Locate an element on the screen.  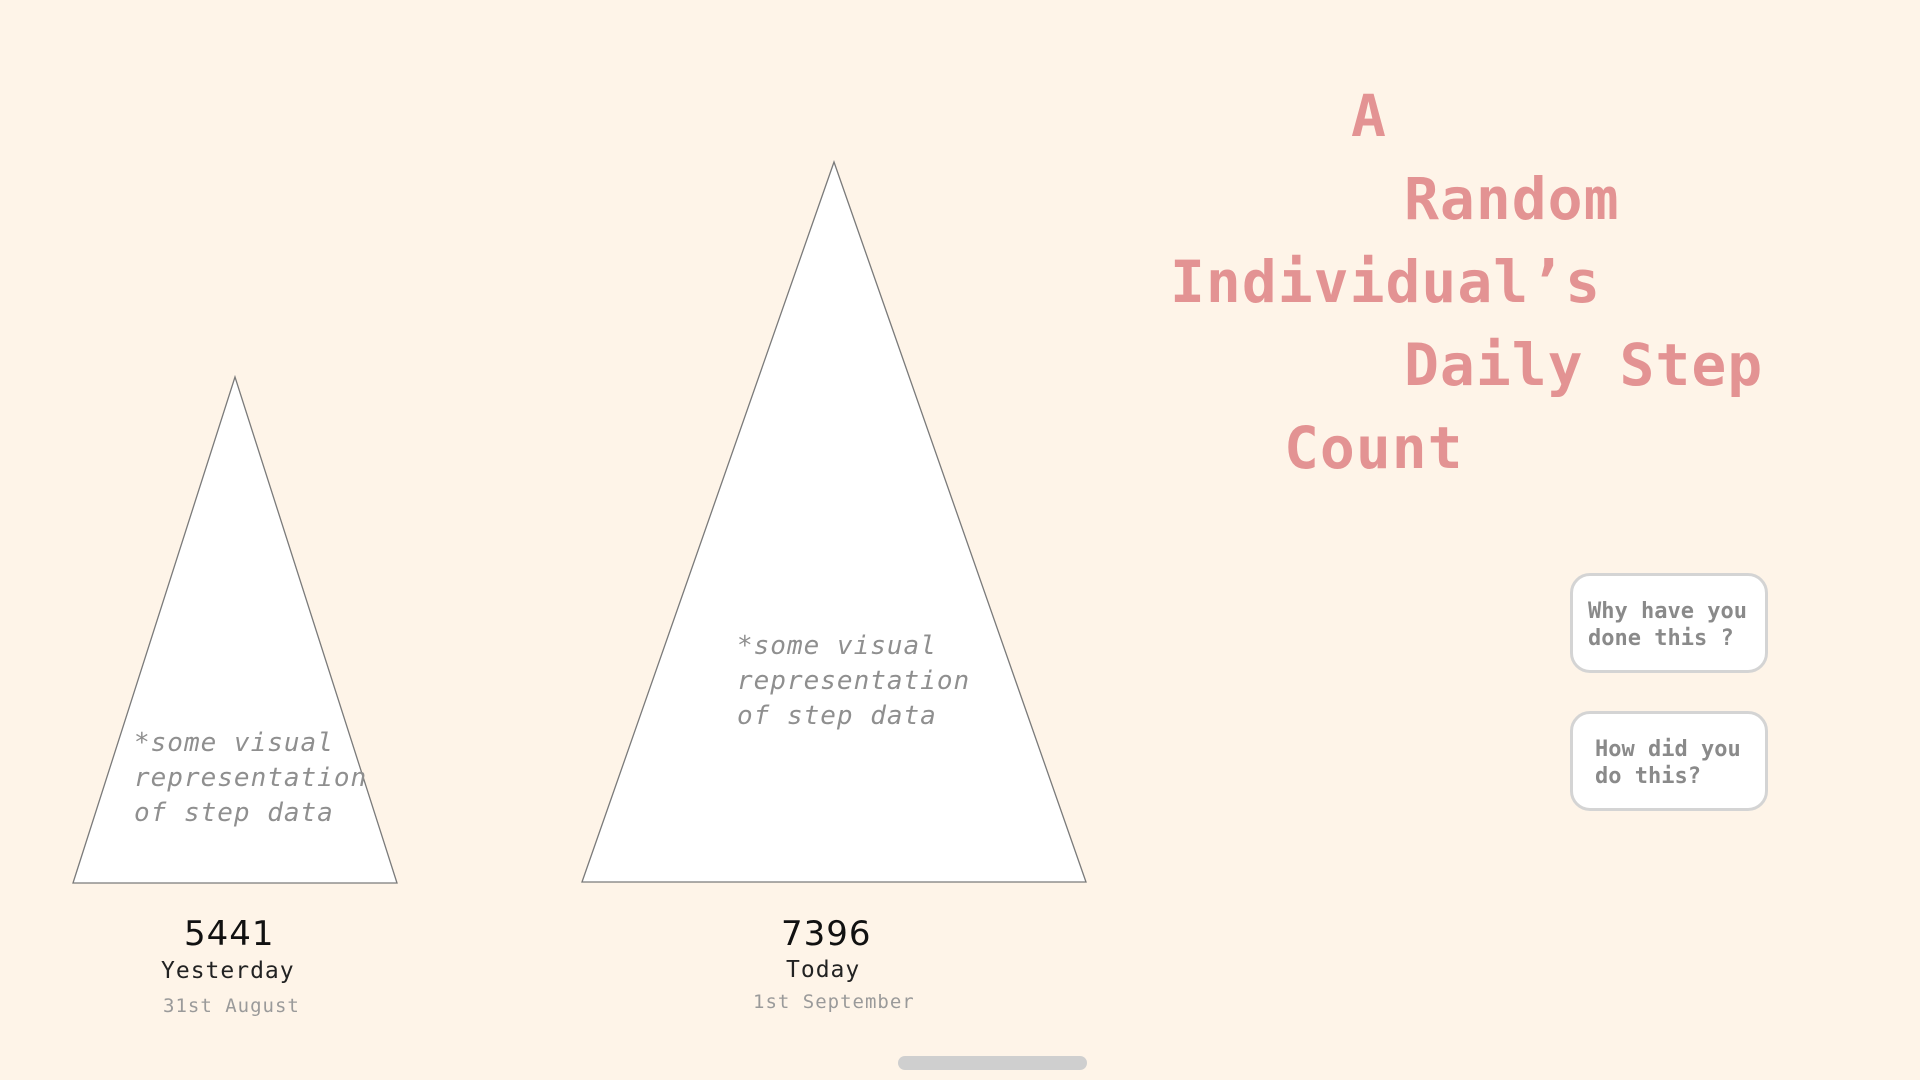
today-visual-note: *some visual representation of step data is located at coordinates (853, 681).